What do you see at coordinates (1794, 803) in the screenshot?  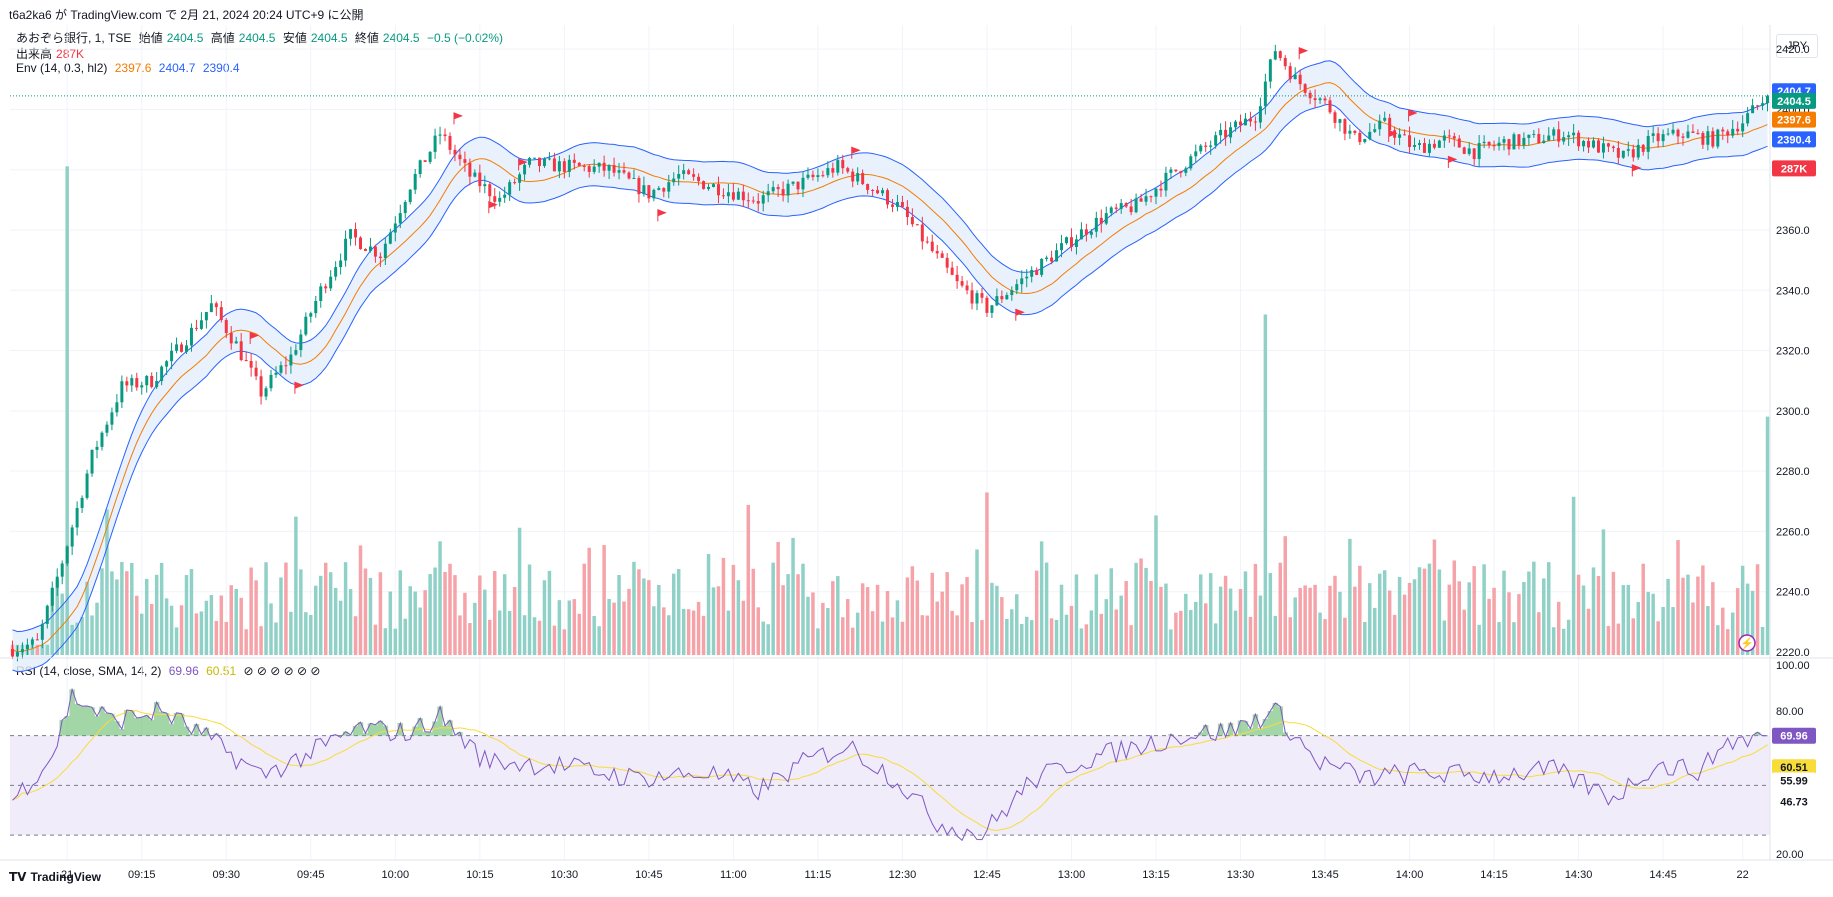 I see `rsi-level-b-tag: 46.73` at bounding box center [1794, 803].